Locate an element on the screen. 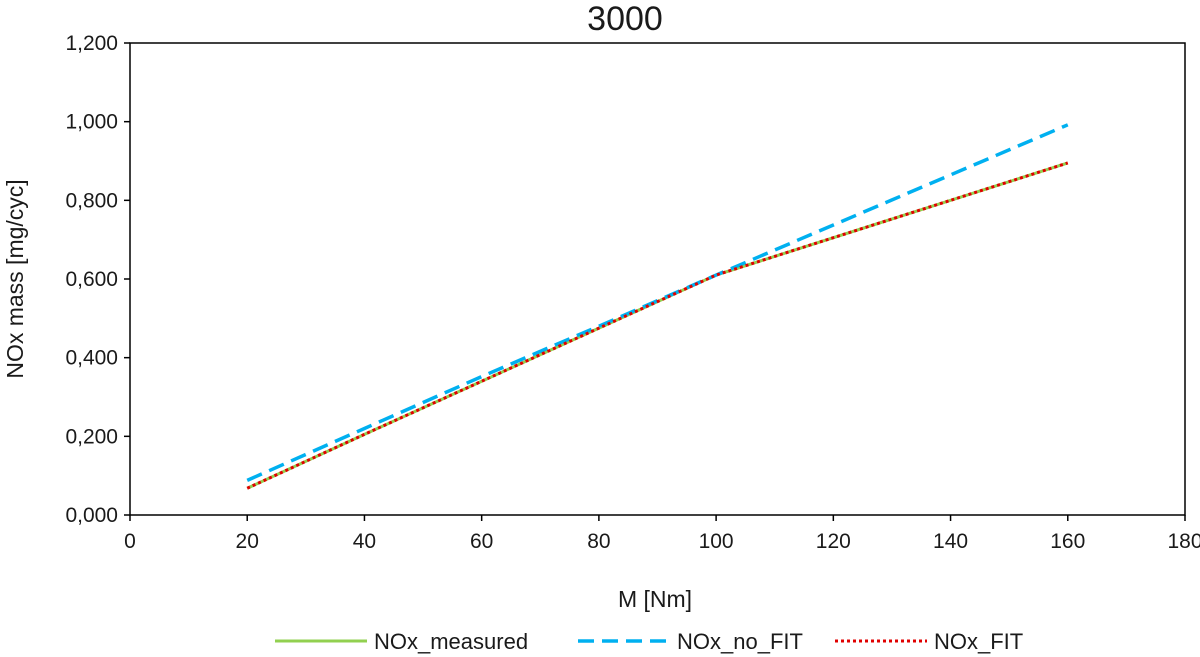  x-tick-label: 140 is located at coordinates (950, 541).